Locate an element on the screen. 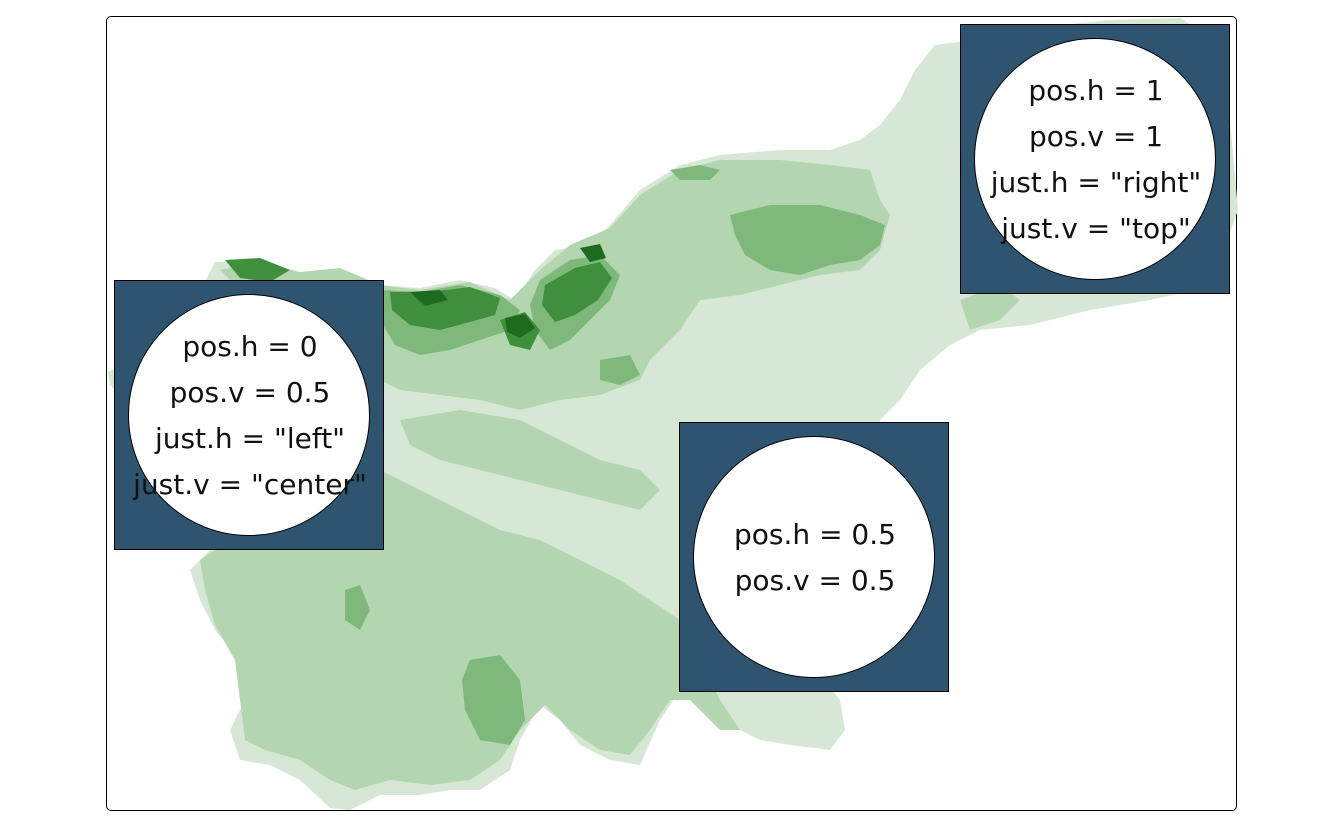  legend-circle-center is located at coordinates (814, 557).